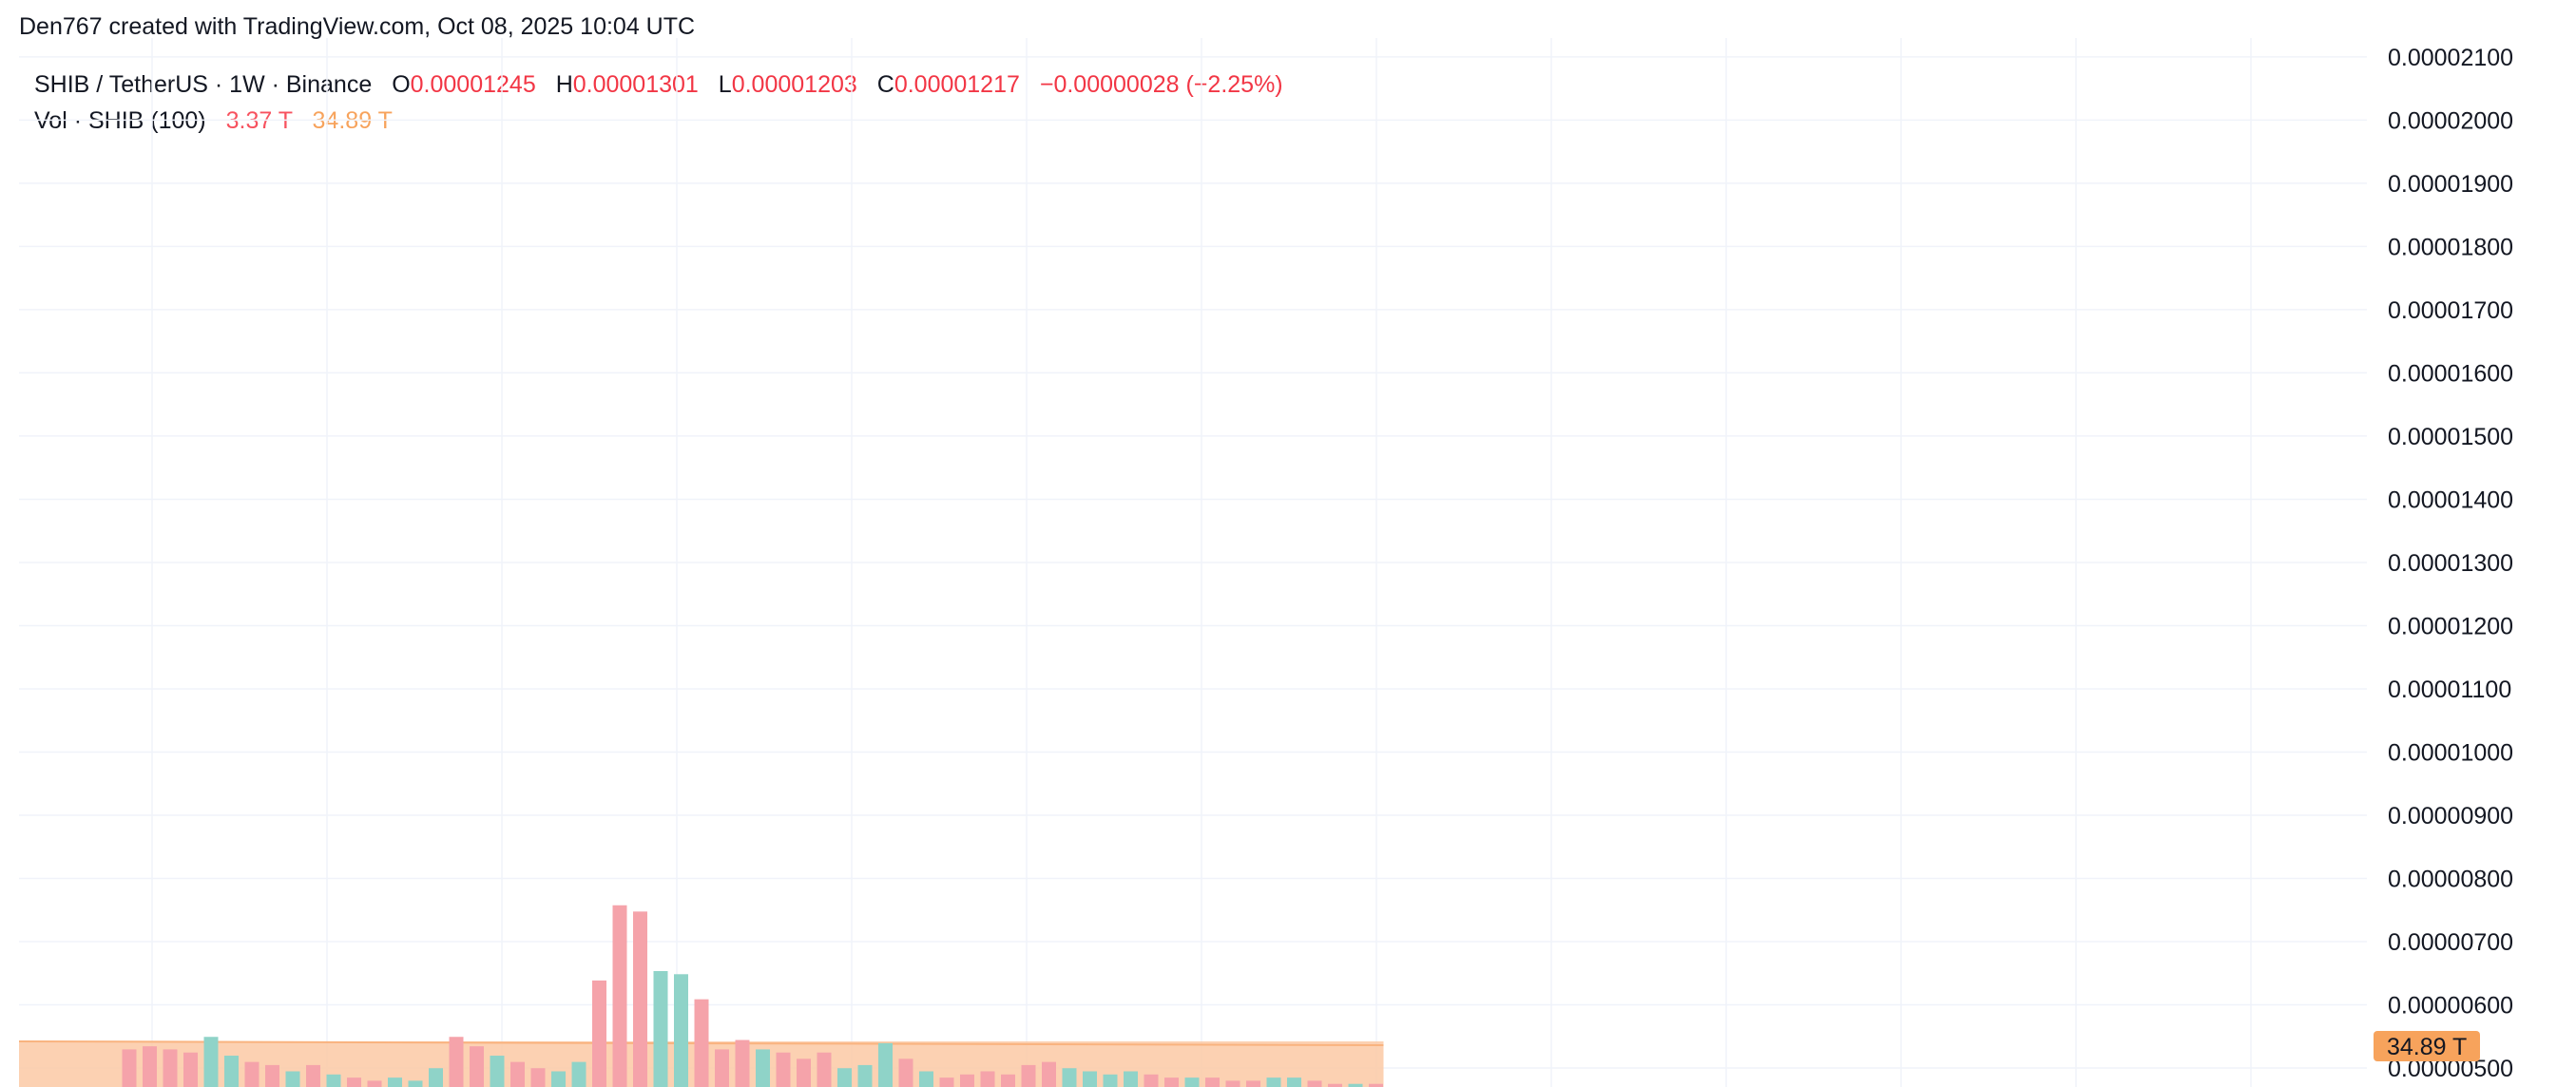 The height and width of the screenshot is (1087, 2576). Describe the element at coordinates (2450, 626) in the screenshot. I see `price-axis-tick-label: 0.00001200` at that location.